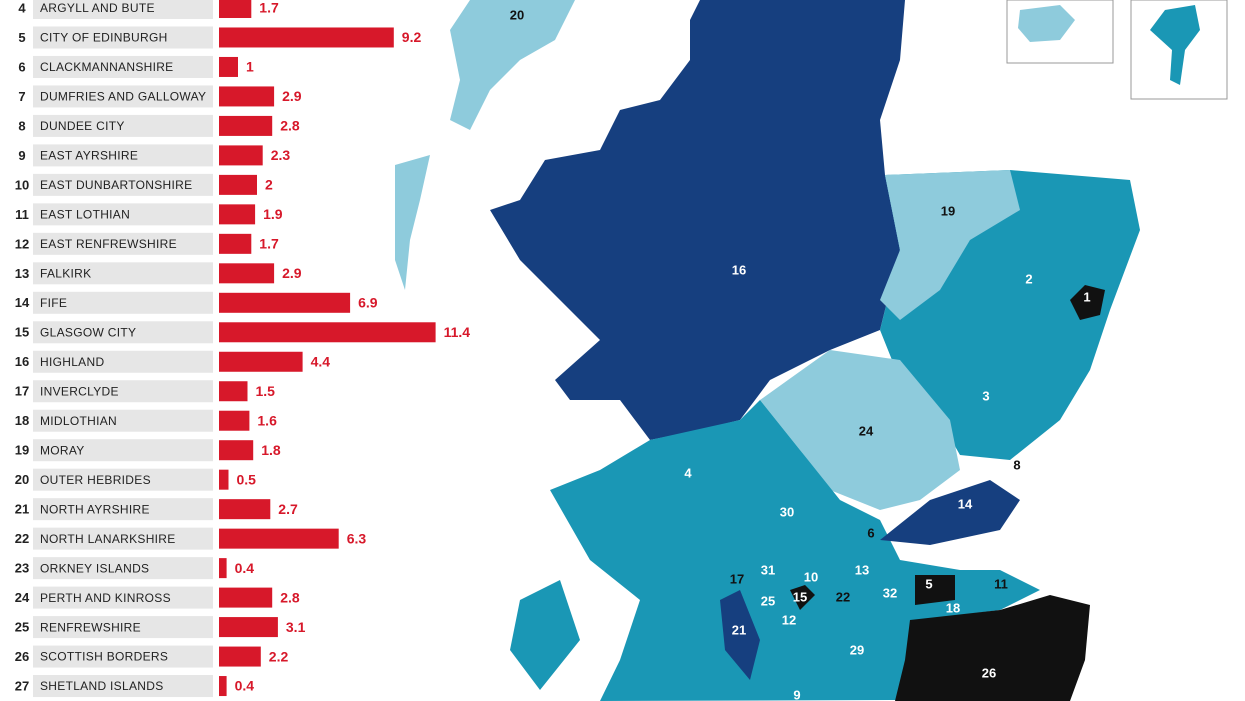 The image size is (1245, 701). I want to click on value-label: 3.1, so click(296, 627).